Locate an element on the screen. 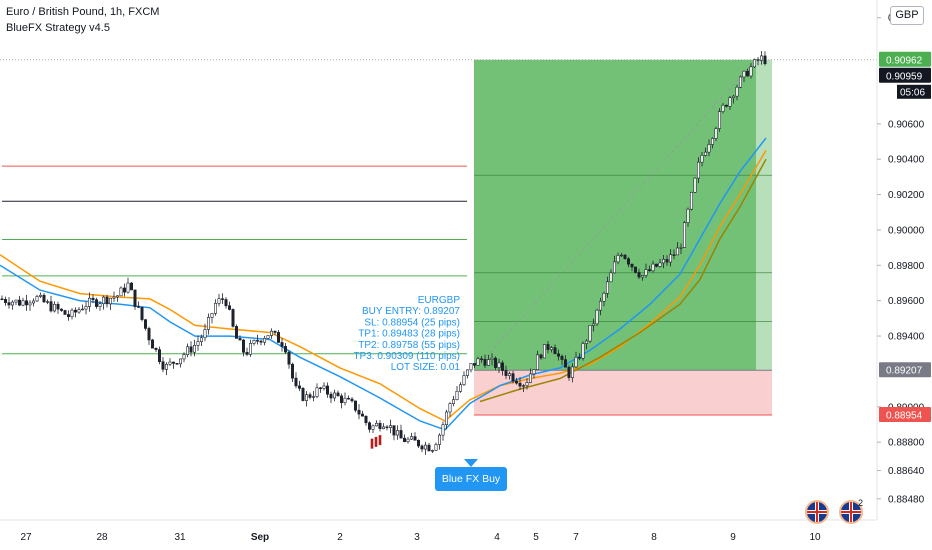 Image resolution: width=932 pixels, height=550 pixels. events-count: 2 is located at coordinates (861, 503).